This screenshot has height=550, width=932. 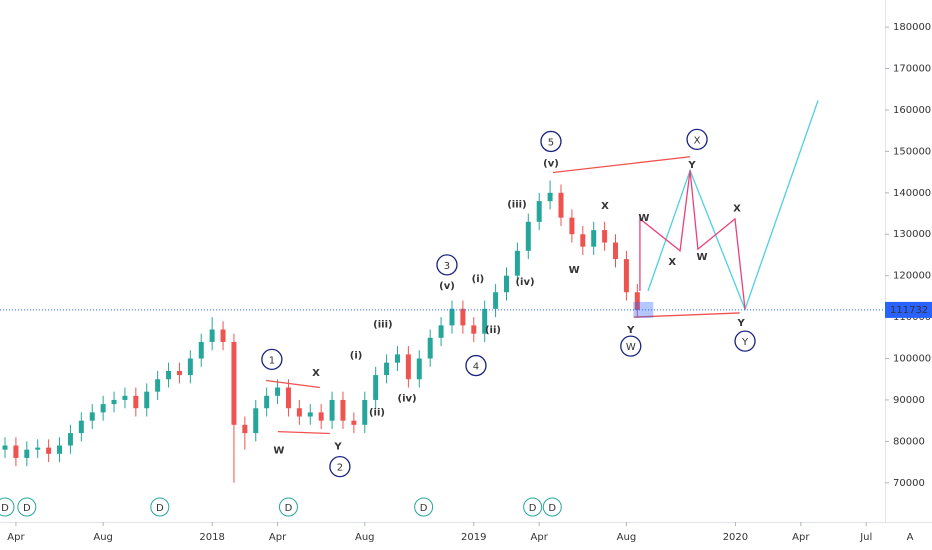 What do you see at coordinates (912, 151) in the screenshot?
I see `y-tick-label: 150000` at bounding box center [912, 151].